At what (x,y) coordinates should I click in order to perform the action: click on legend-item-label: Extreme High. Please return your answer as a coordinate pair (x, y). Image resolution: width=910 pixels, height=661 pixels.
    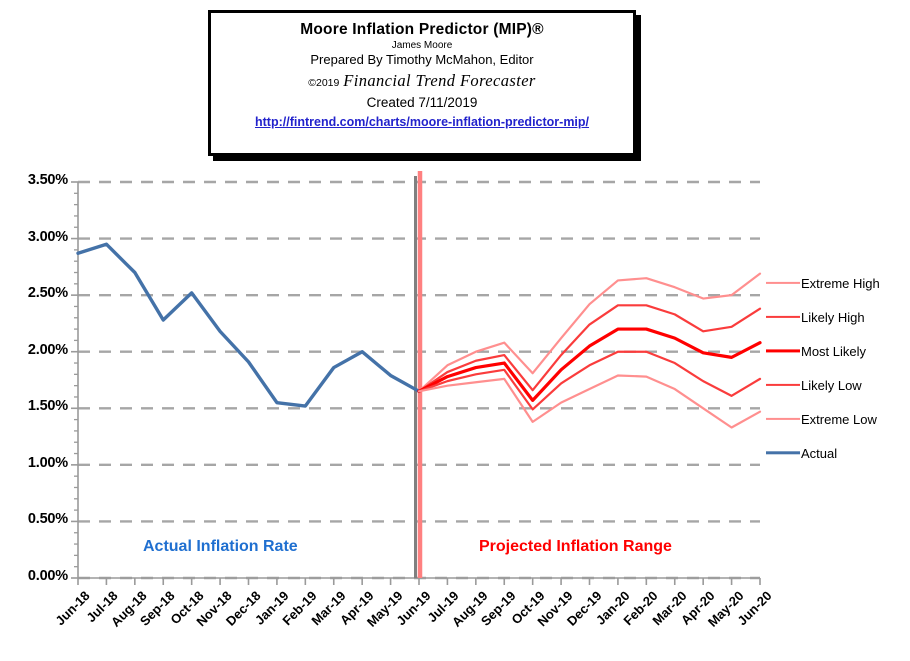
    Looking at the image, I should click on (840, 283).